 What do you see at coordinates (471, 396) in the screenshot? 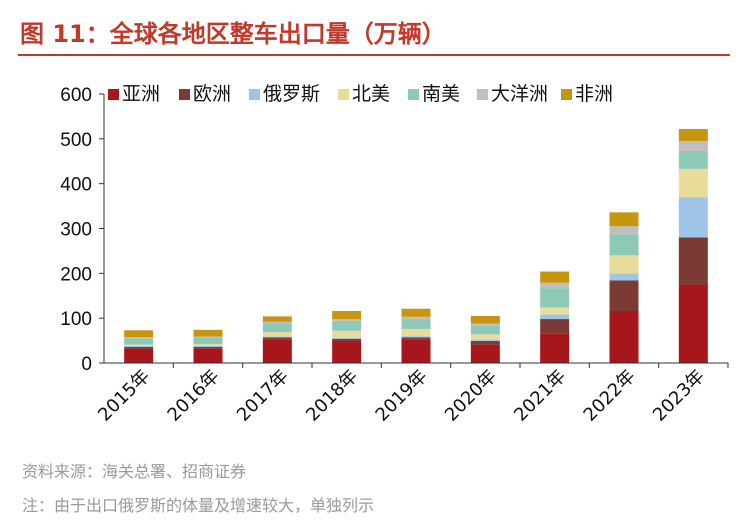
I see `x-tick-label: 2020年` at bounding box center [471, 396].